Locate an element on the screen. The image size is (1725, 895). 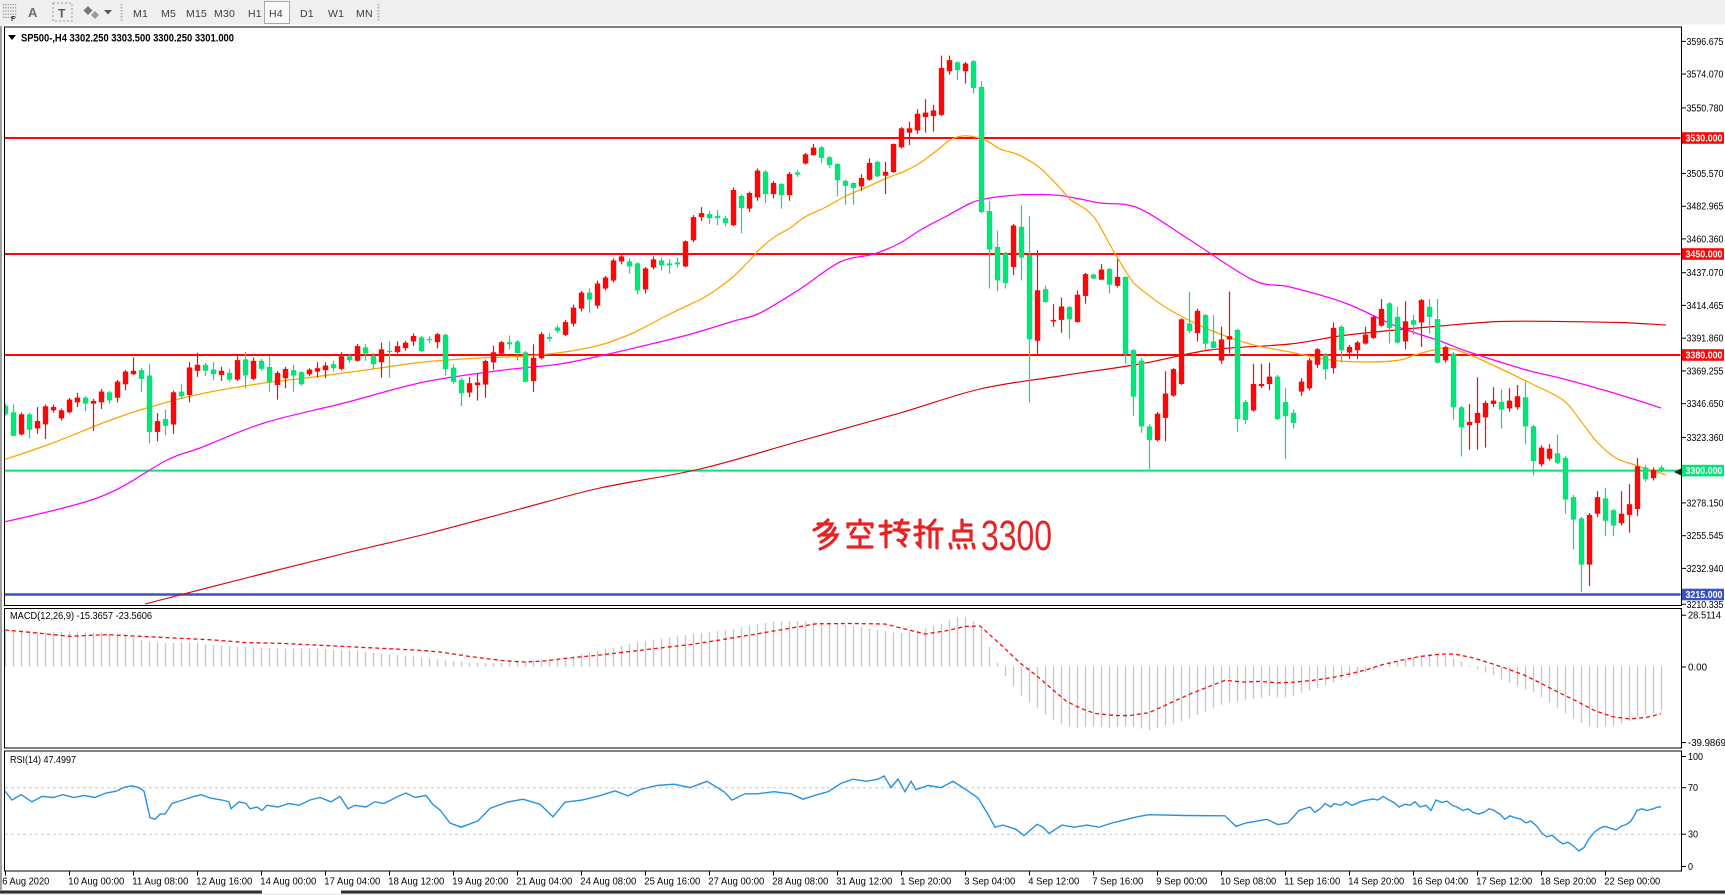
svg-text: M30 is located at coordinates (224, 14).